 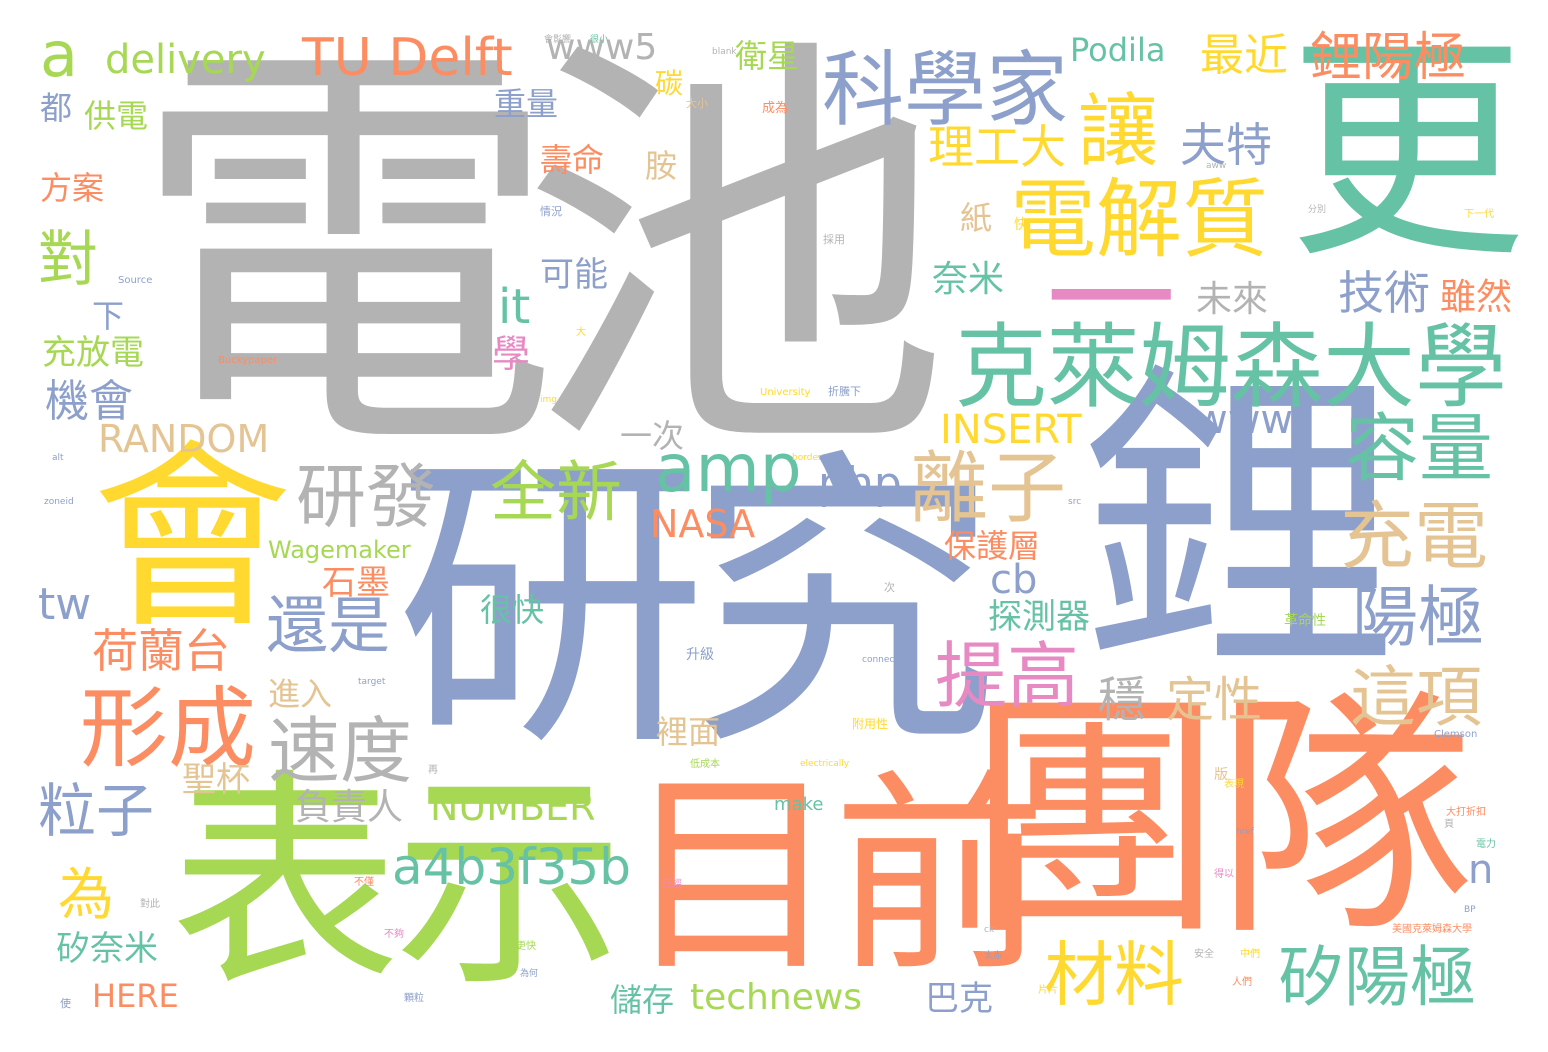 What do you see at coordinates (86, 895) in the screenshot?
I see `word: 為` at bounding box center [86, 895].